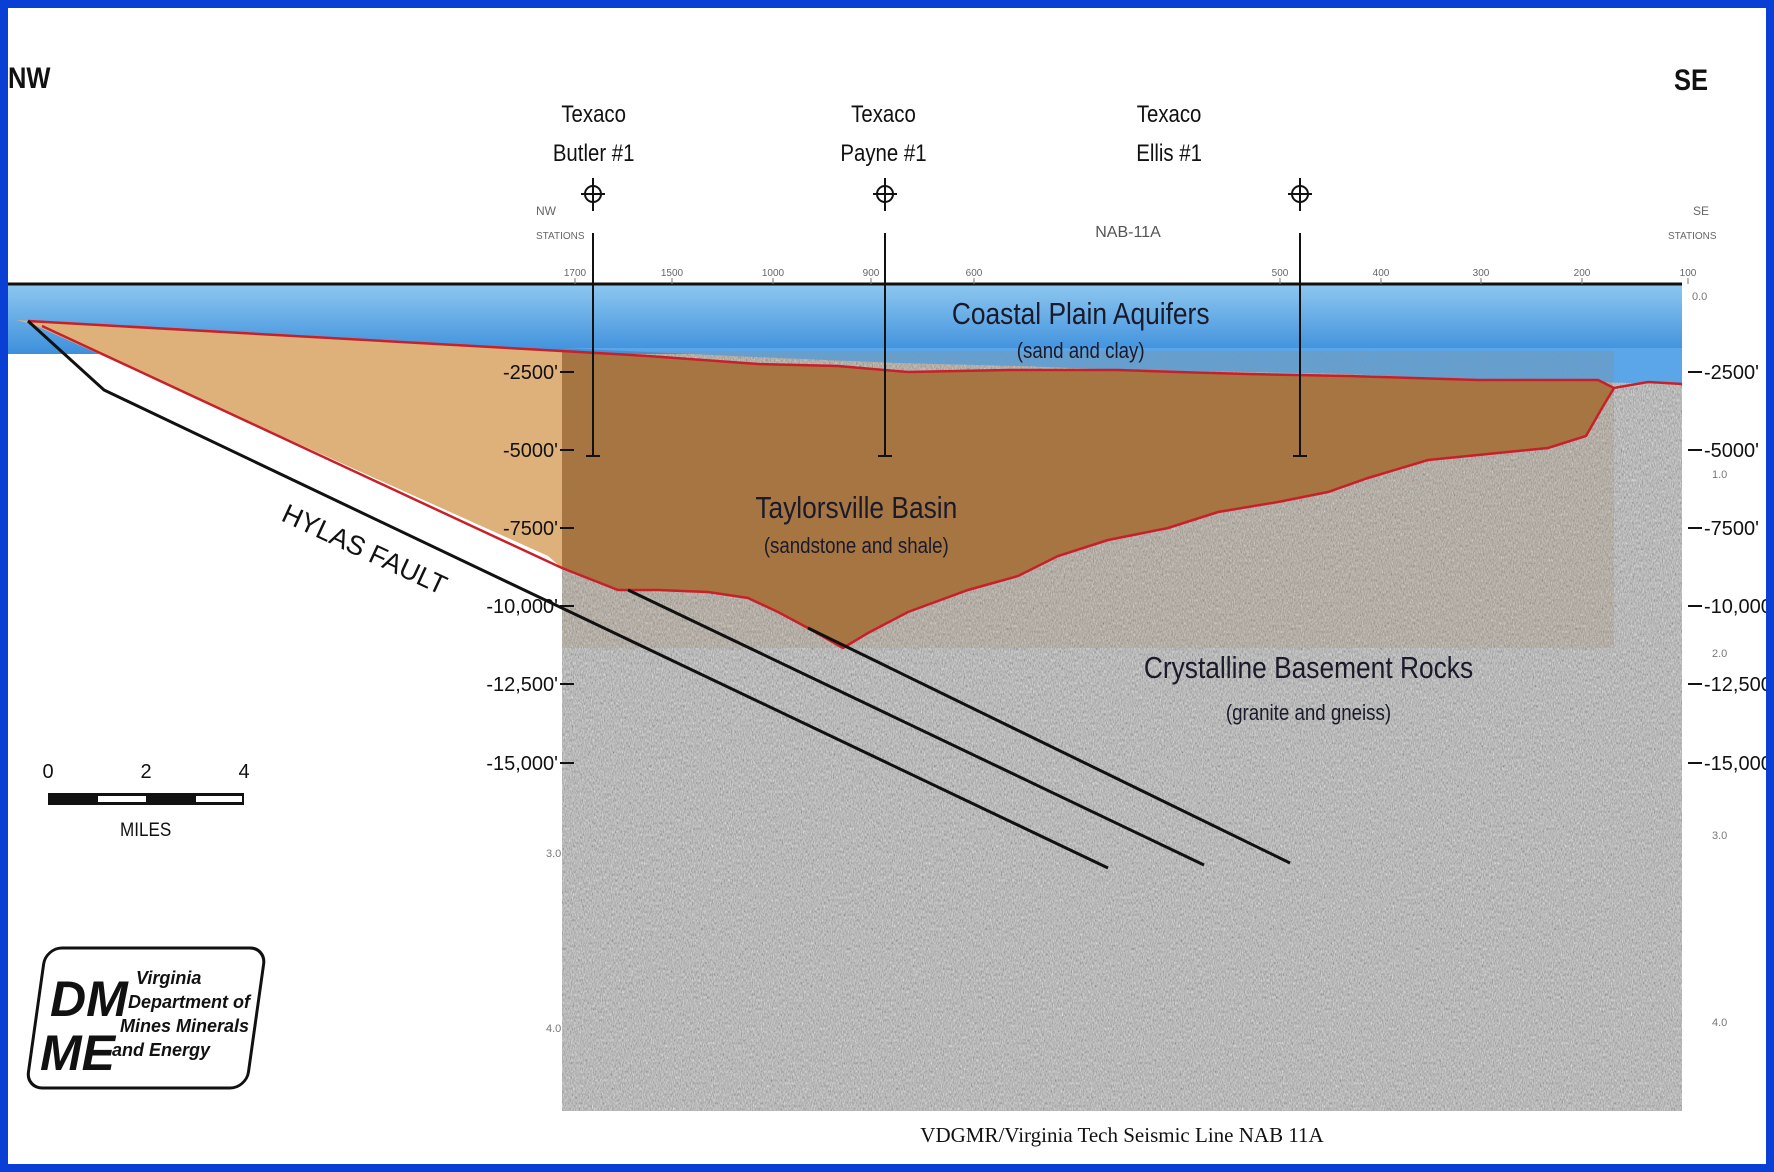  Describe the element at coordinates (1130, 276) in the screenshot. I see `station-ticks: 1700 1500 1000 900 600 500 400 300 200 100` at that location.